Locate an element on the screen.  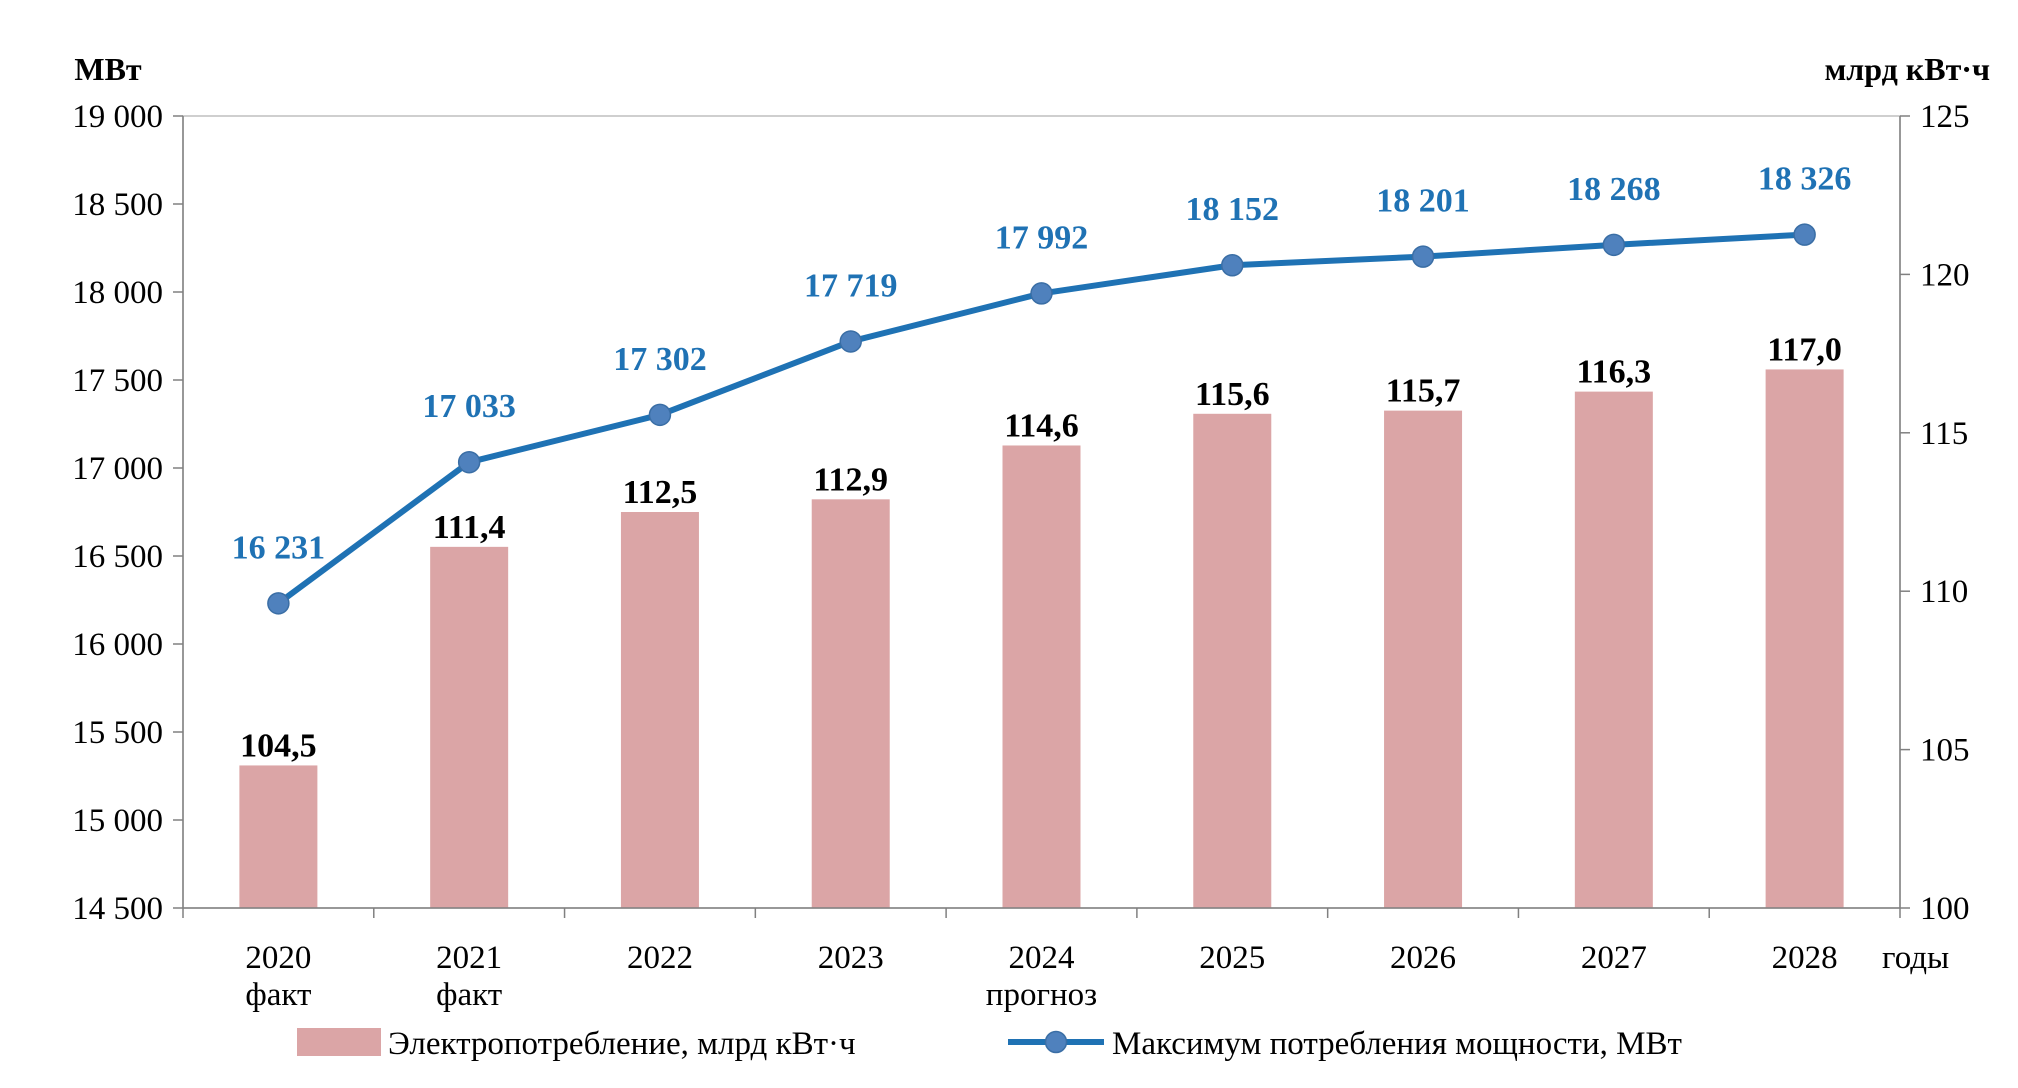
left-tick-label-3: 16 000 is located at coordinates (117, 645).